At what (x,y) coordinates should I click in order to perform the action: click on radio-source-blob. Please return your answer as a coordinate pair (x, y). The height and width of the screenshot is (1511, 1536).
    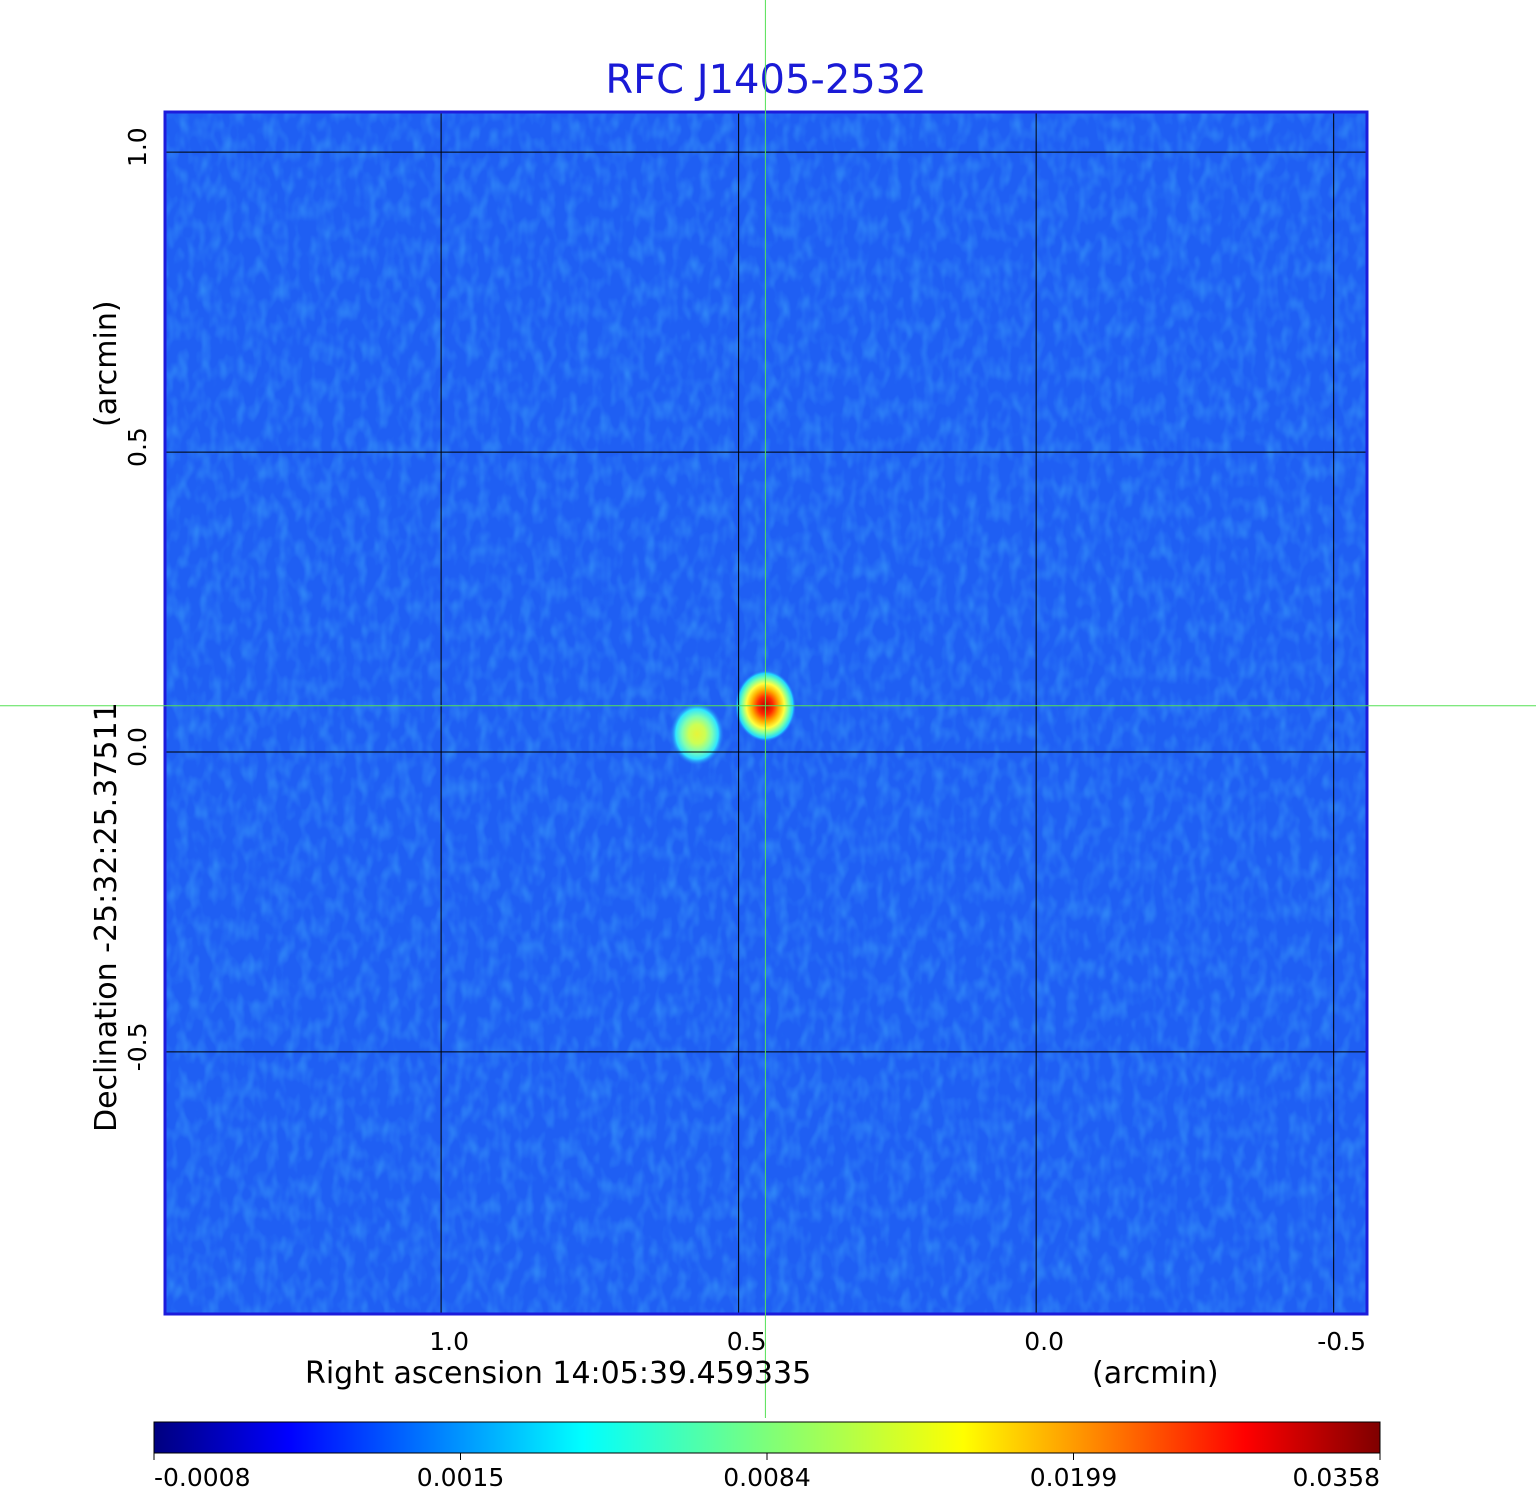
    Looking at the image, I should click on (697, 733).